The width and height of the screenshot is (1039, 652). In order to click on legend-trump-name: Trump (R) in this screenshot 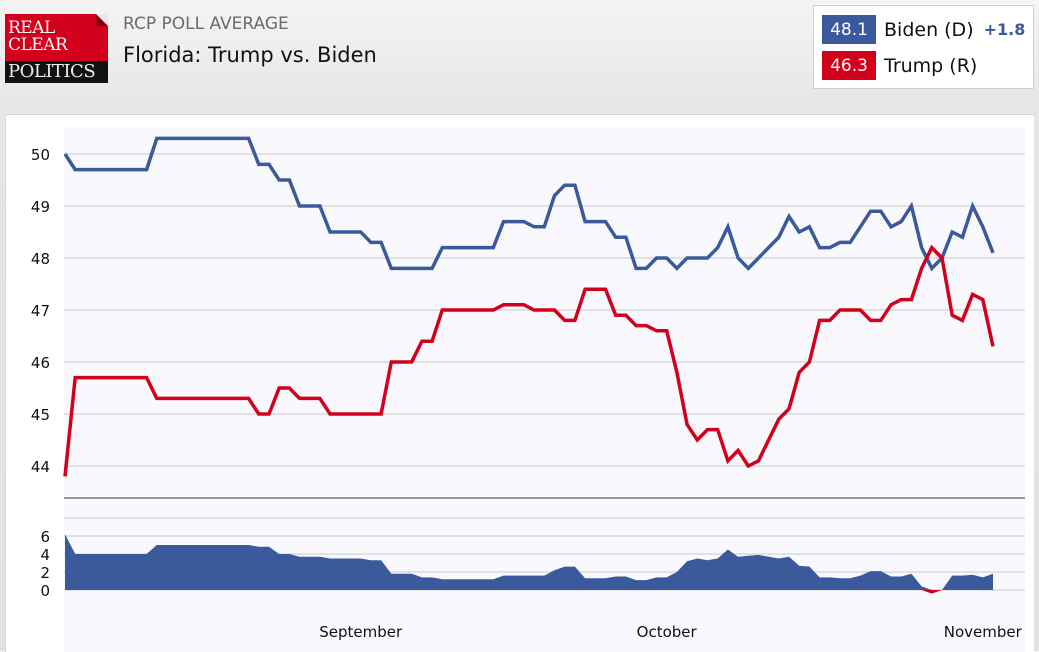, I will do `click(931, 65)`.